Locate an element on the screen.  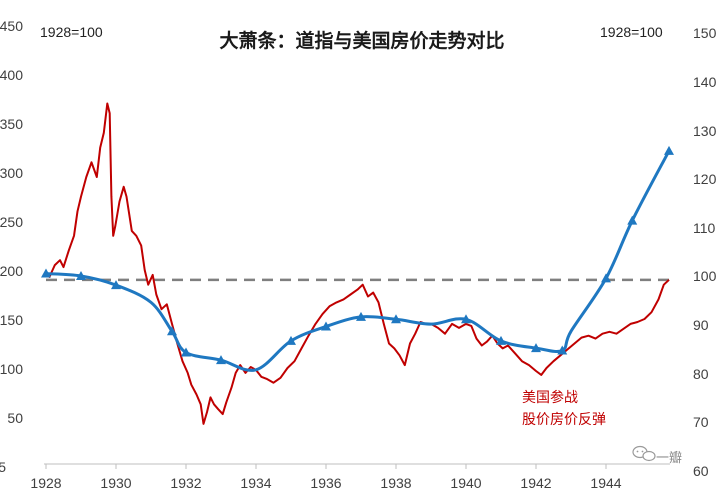
left-tick-label: 300 is located at coordinates (11, 173).